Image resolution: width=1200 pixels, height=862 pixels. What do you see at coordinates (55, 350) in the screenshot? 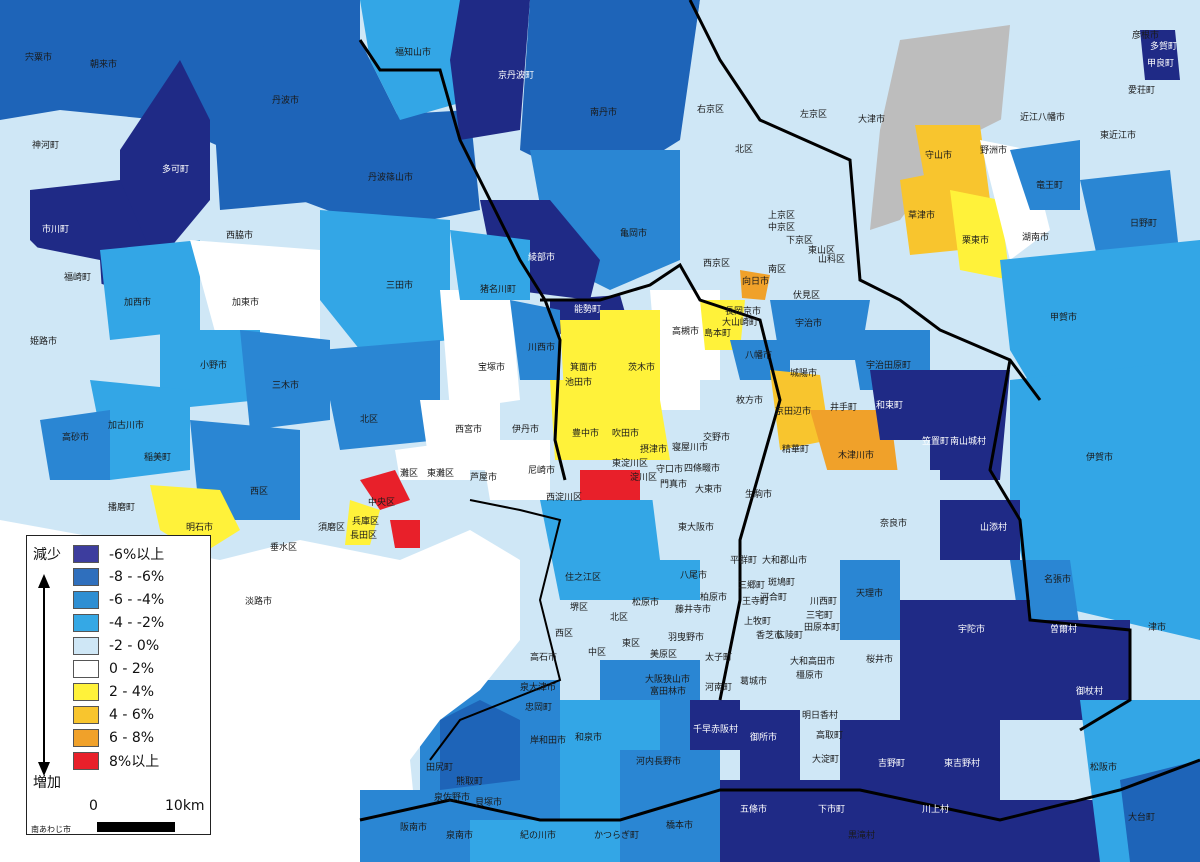
I see `region-himeji` at bounding box center [55, 350].